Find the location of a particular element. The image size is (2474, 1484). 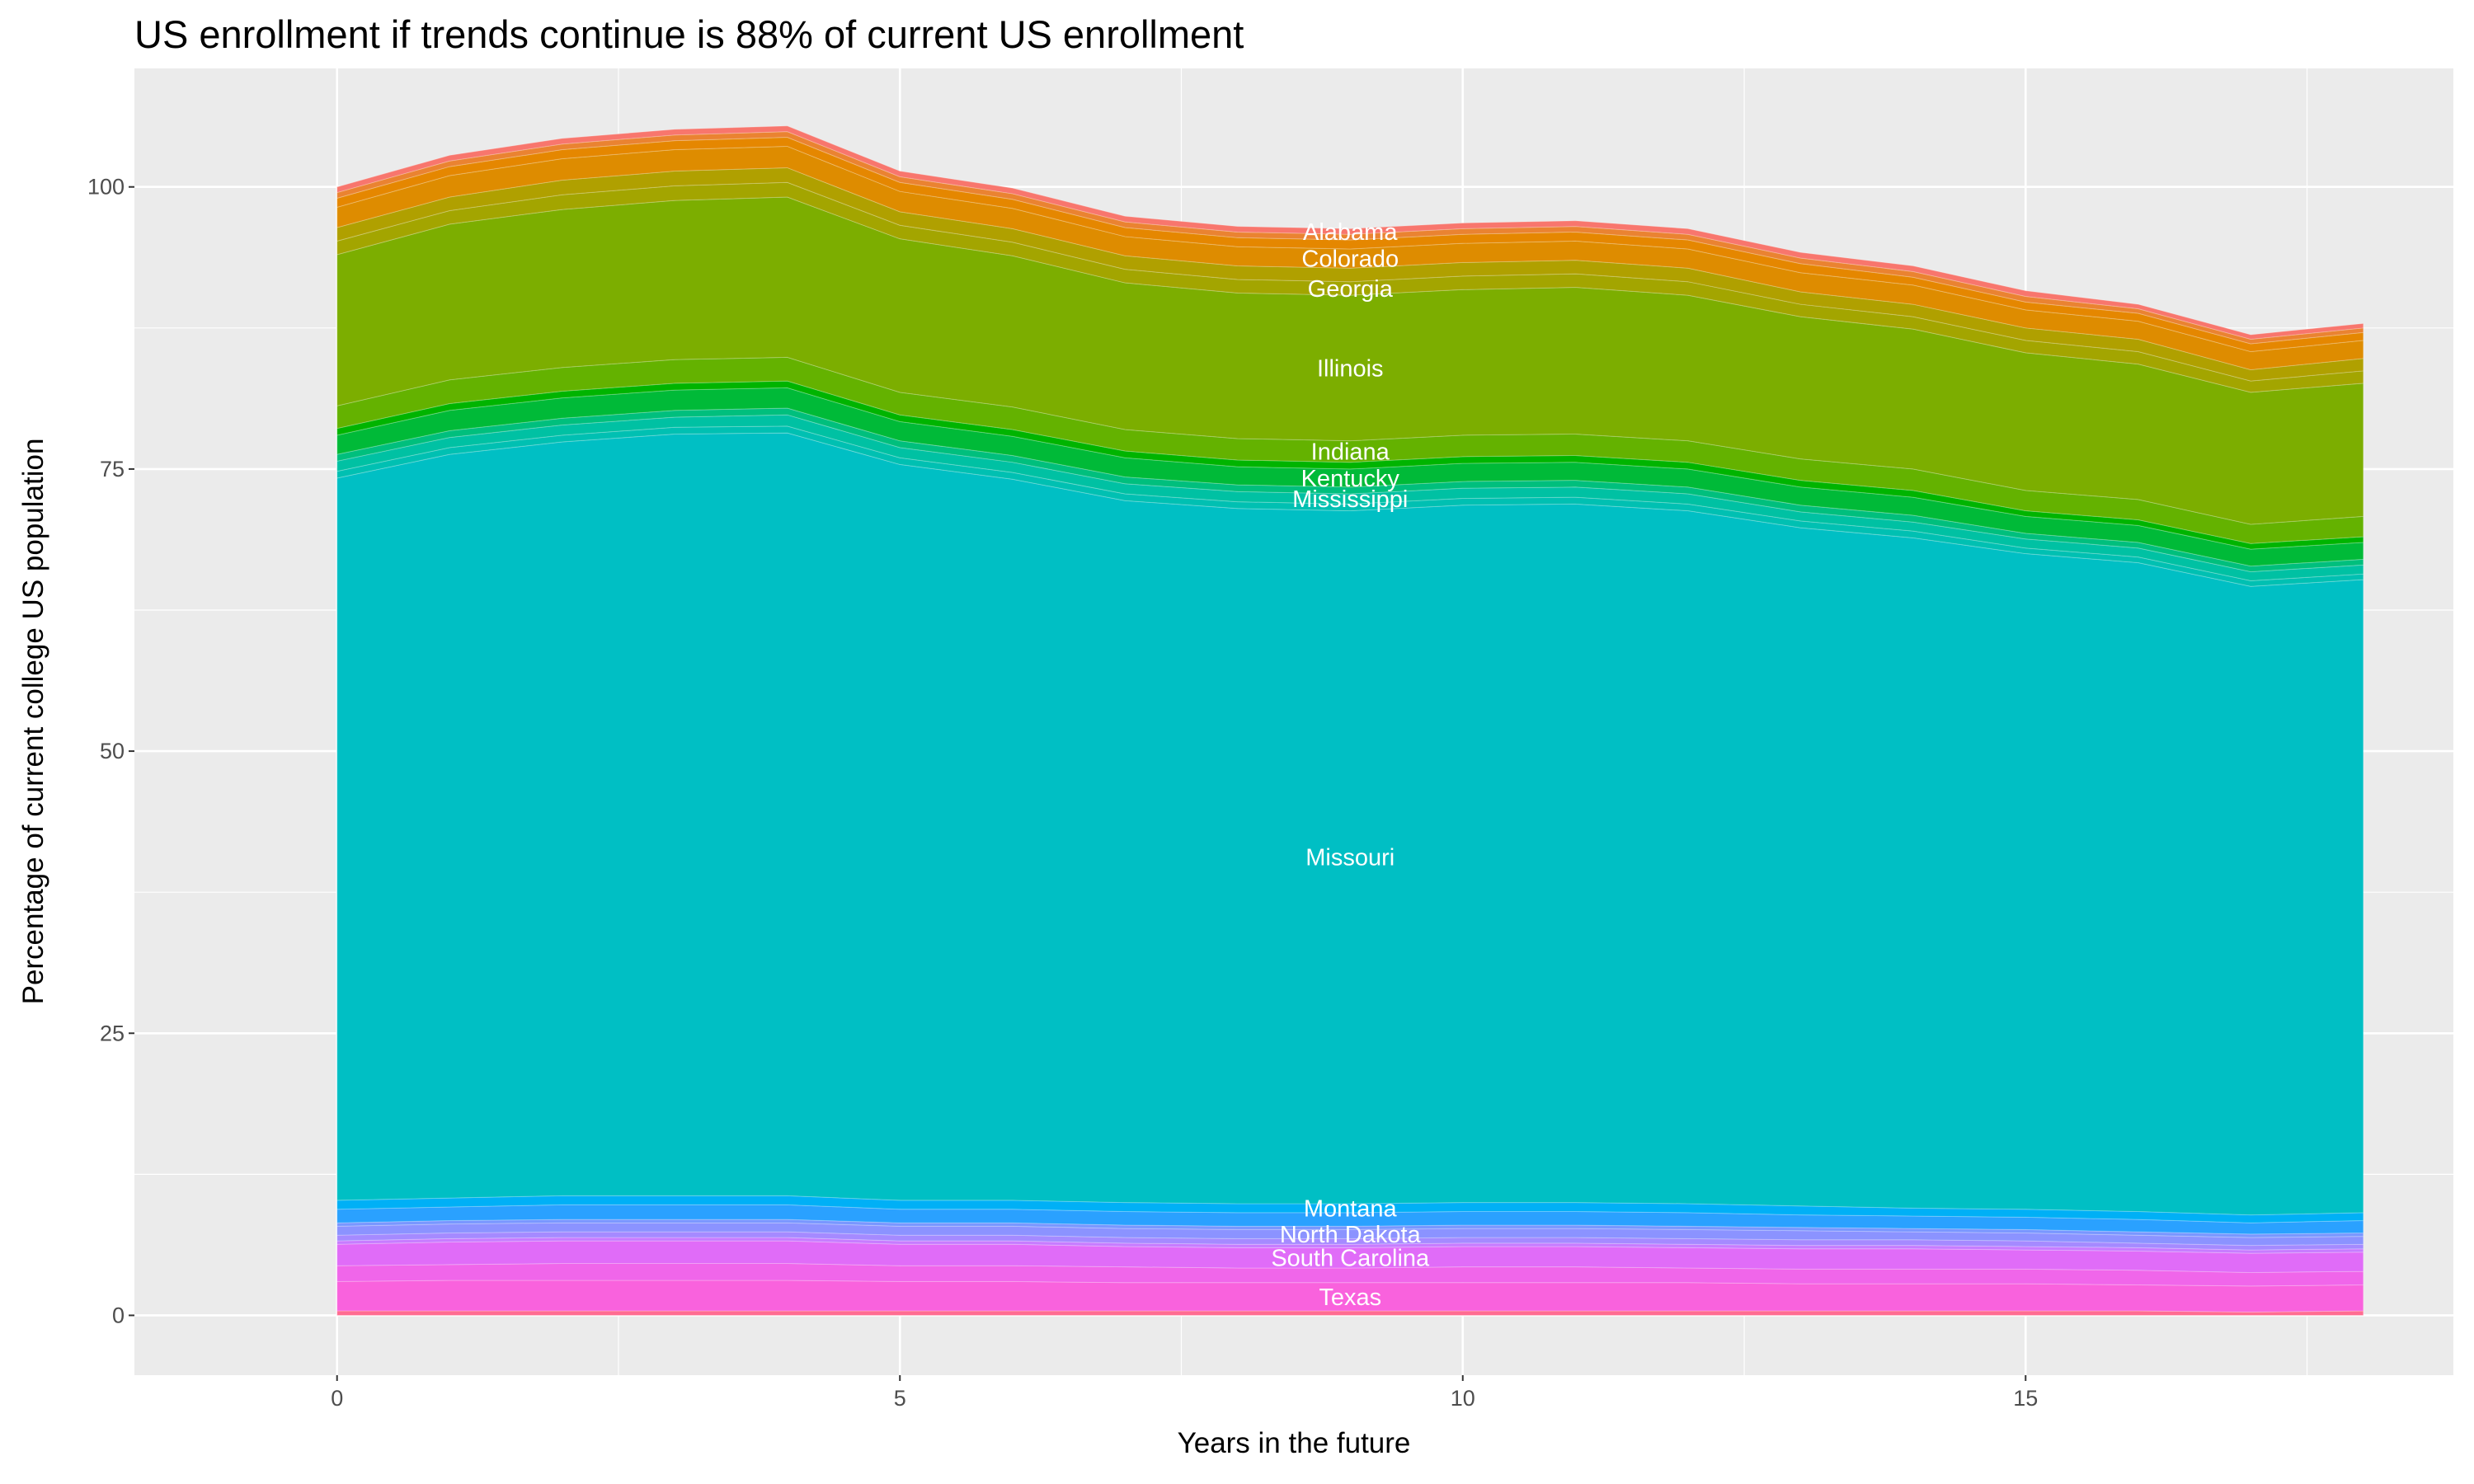

series-label: Alabama is located at coordinates (1350, 233).